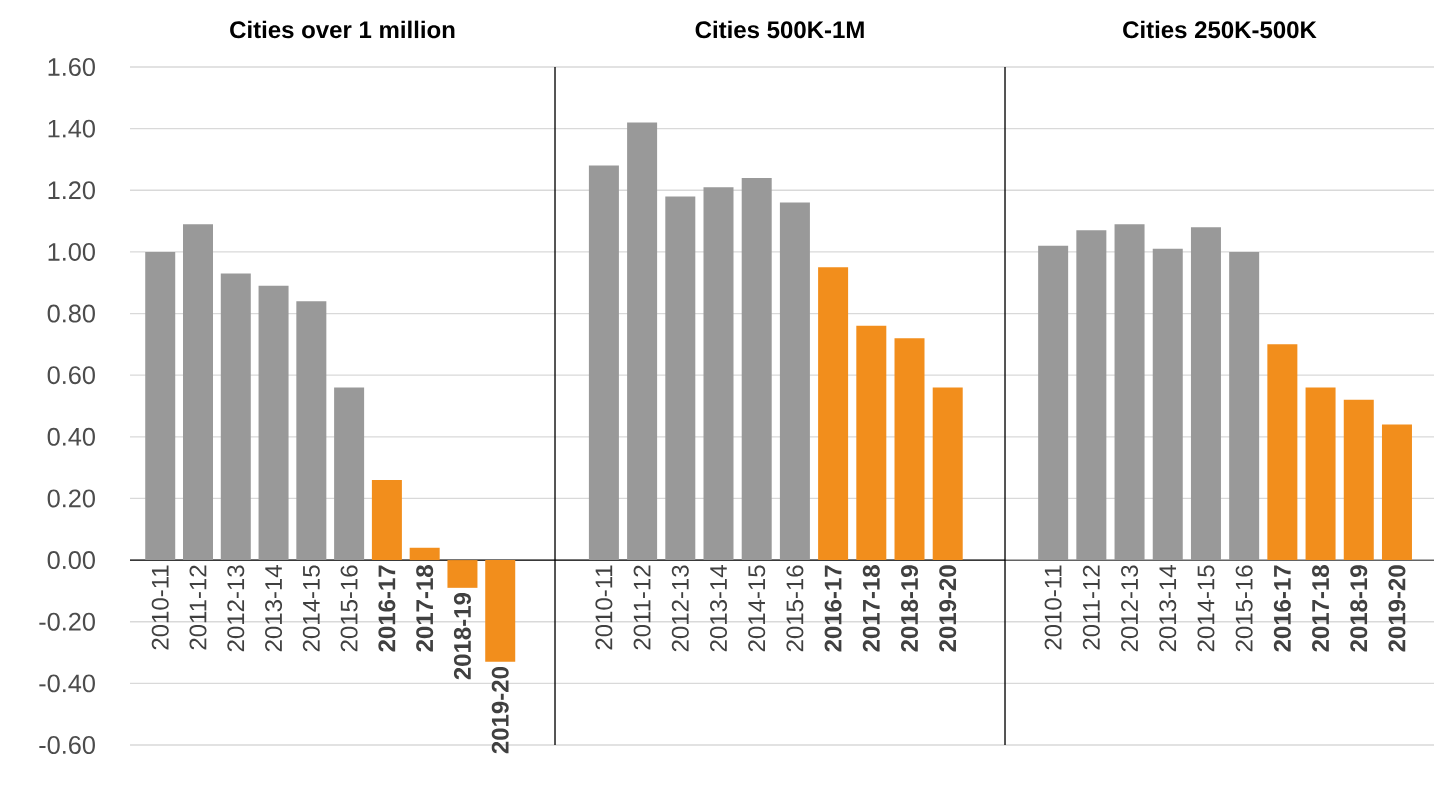 Image resolution: width=1434 pixels, height=804 pixels. What do you see at coordinates (71, 190) in the screenshot?
I see `y-tick-label: 1.20` at bounding box center [71, 190].